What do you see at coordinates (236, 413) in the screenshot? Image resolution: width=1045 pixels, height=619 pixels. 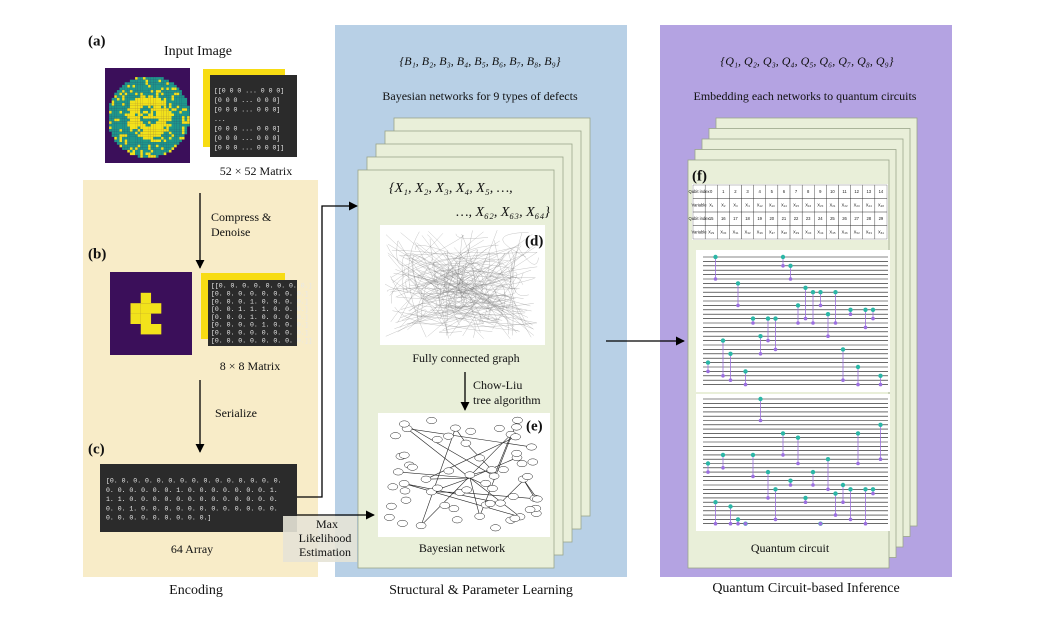 I see `step-text: Serialize` at bounding box center [236, 413].